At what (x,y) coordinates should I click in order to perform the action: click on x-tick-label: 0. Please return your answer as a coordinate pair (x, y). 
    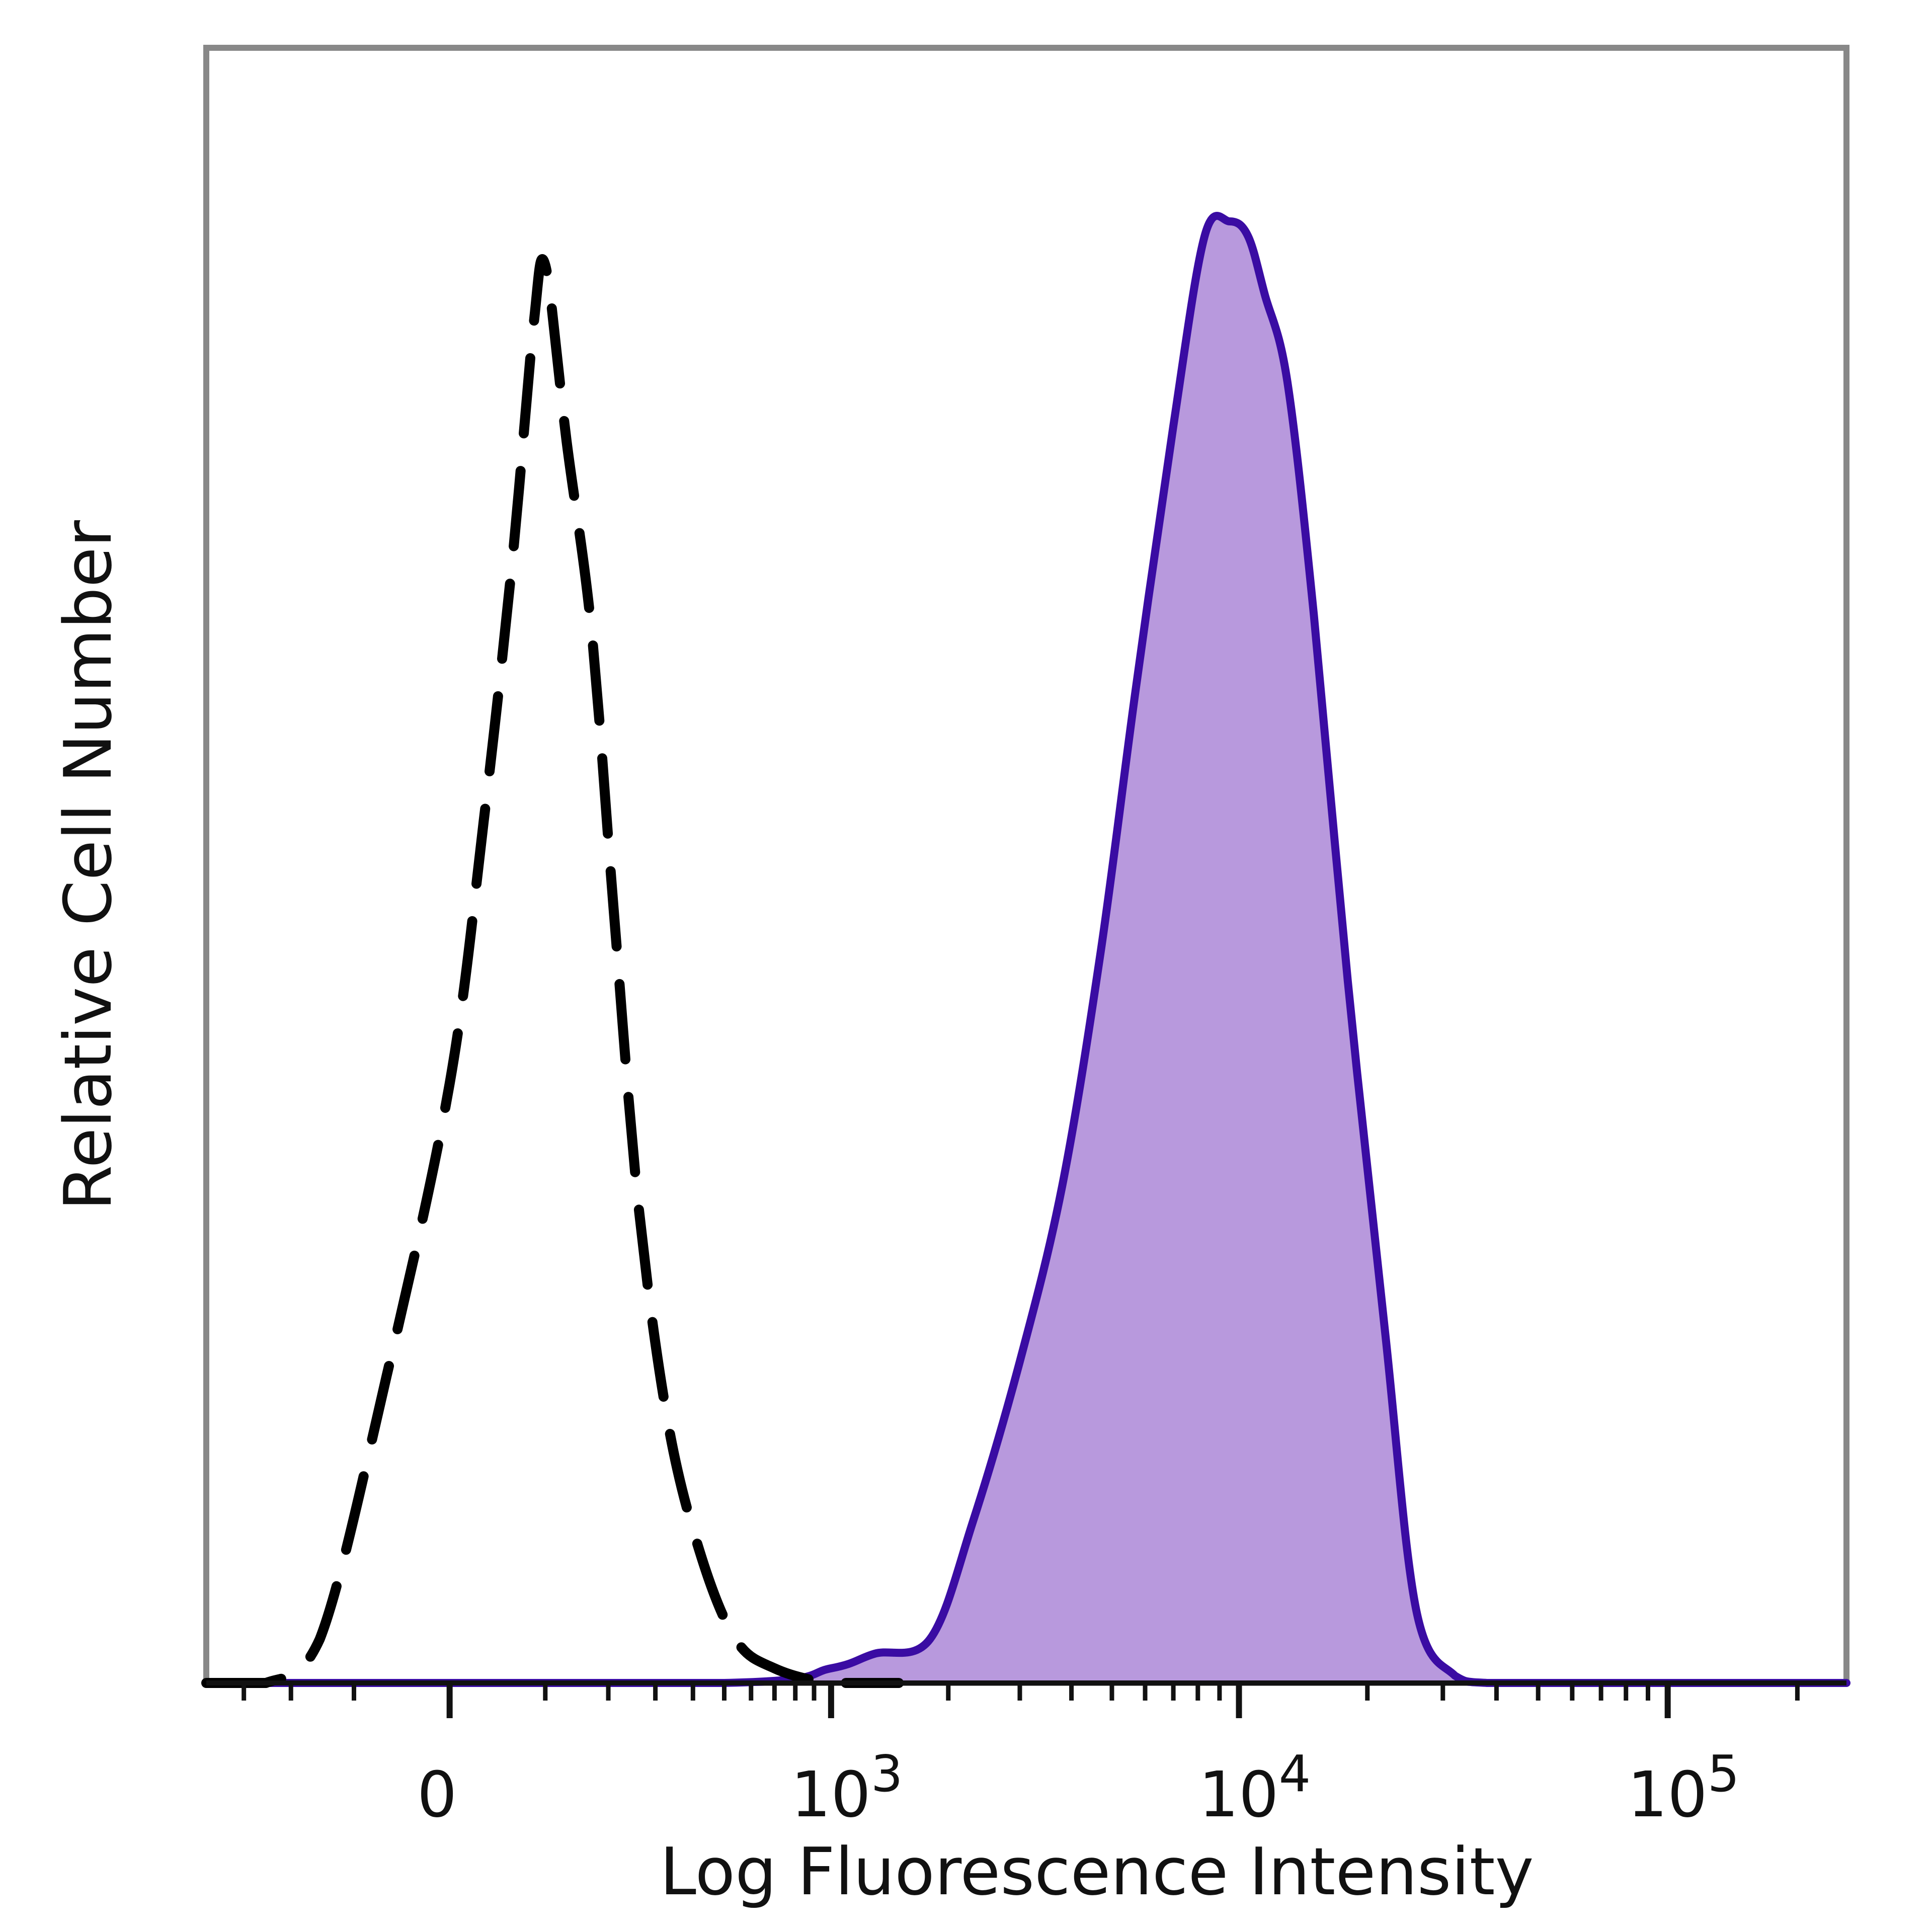
    Looking at the image, I should click on (437, 1794).